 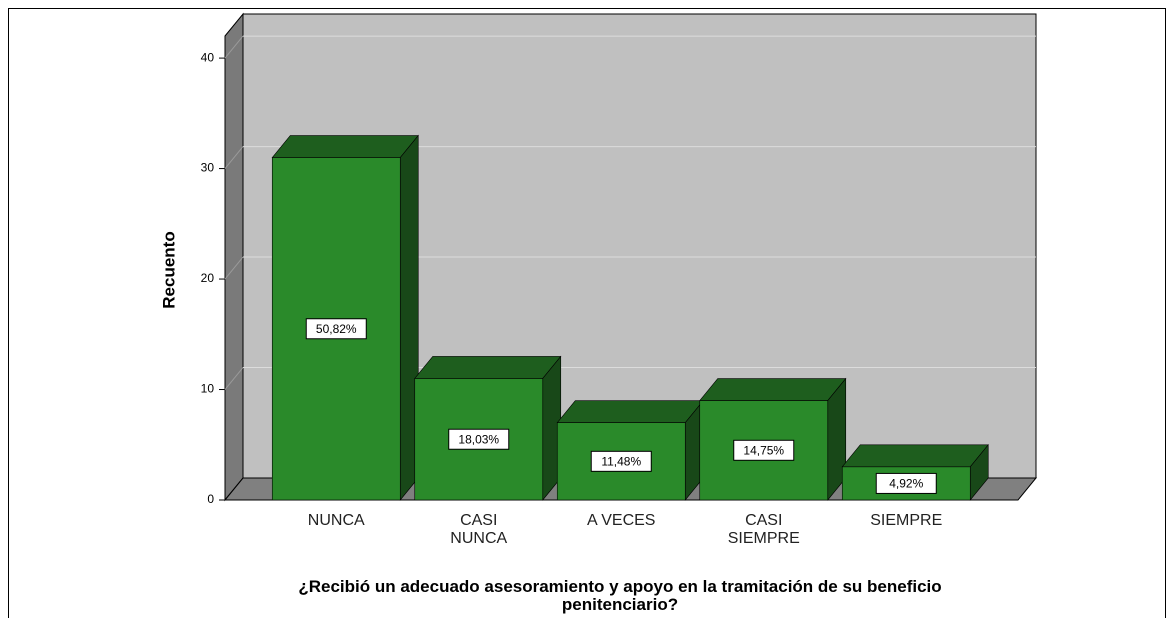 I want to click on y-tick-label: 40, so click(x=208, y=57).